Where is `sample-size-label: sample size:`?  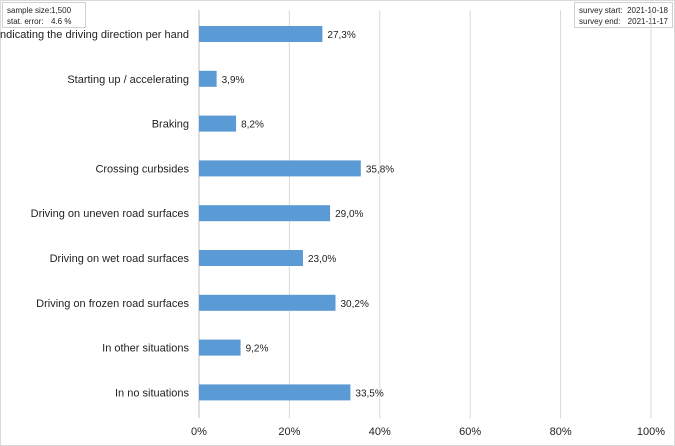
sample-size-label: sample size: is located at coordinates (29, 10).